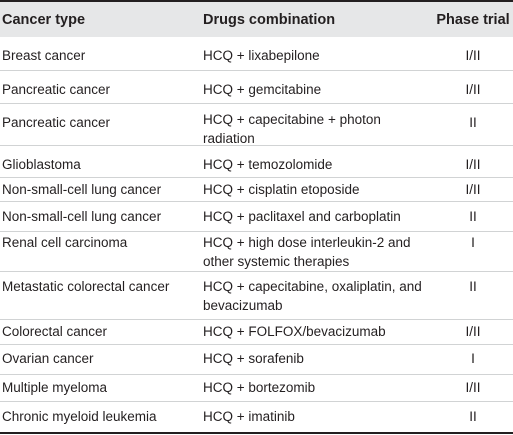 Image resolution: width=513 pixels, height=435 pixels. I want to click on drugs-cell: HCQ + temozolomide, so click(268, 164).